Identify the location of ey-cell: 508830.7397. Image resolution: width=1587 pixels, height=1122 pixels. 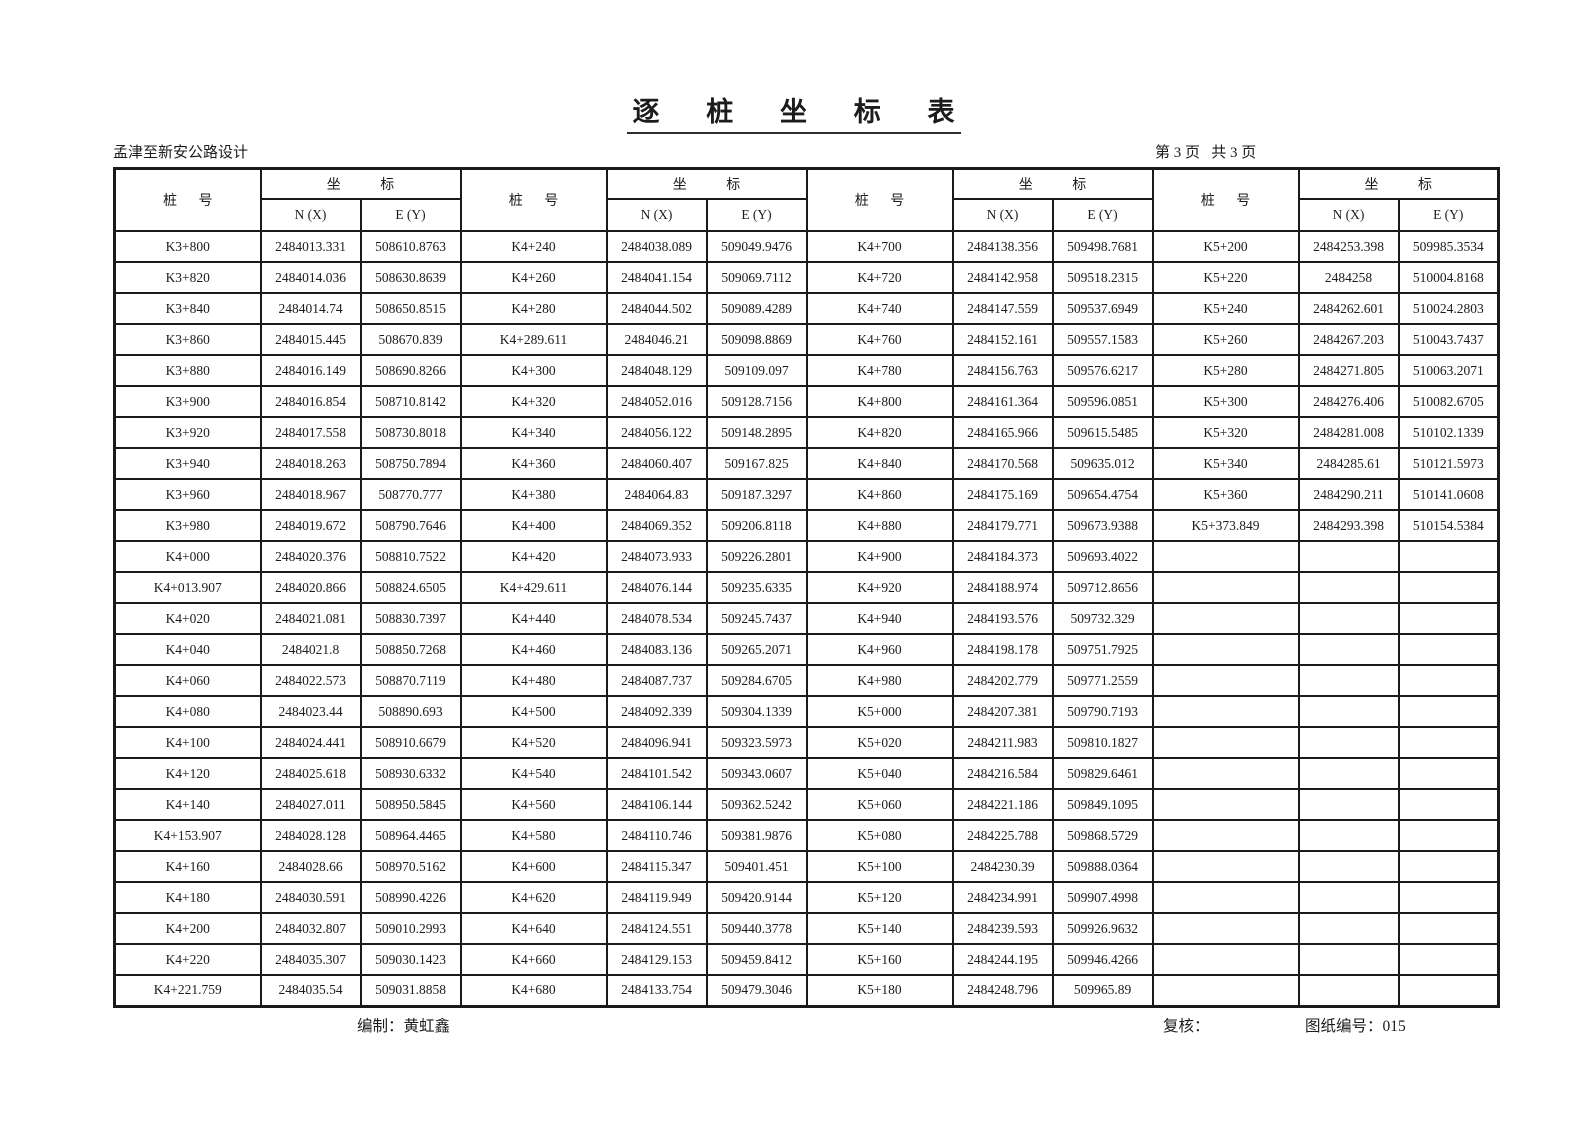
(410, 618).